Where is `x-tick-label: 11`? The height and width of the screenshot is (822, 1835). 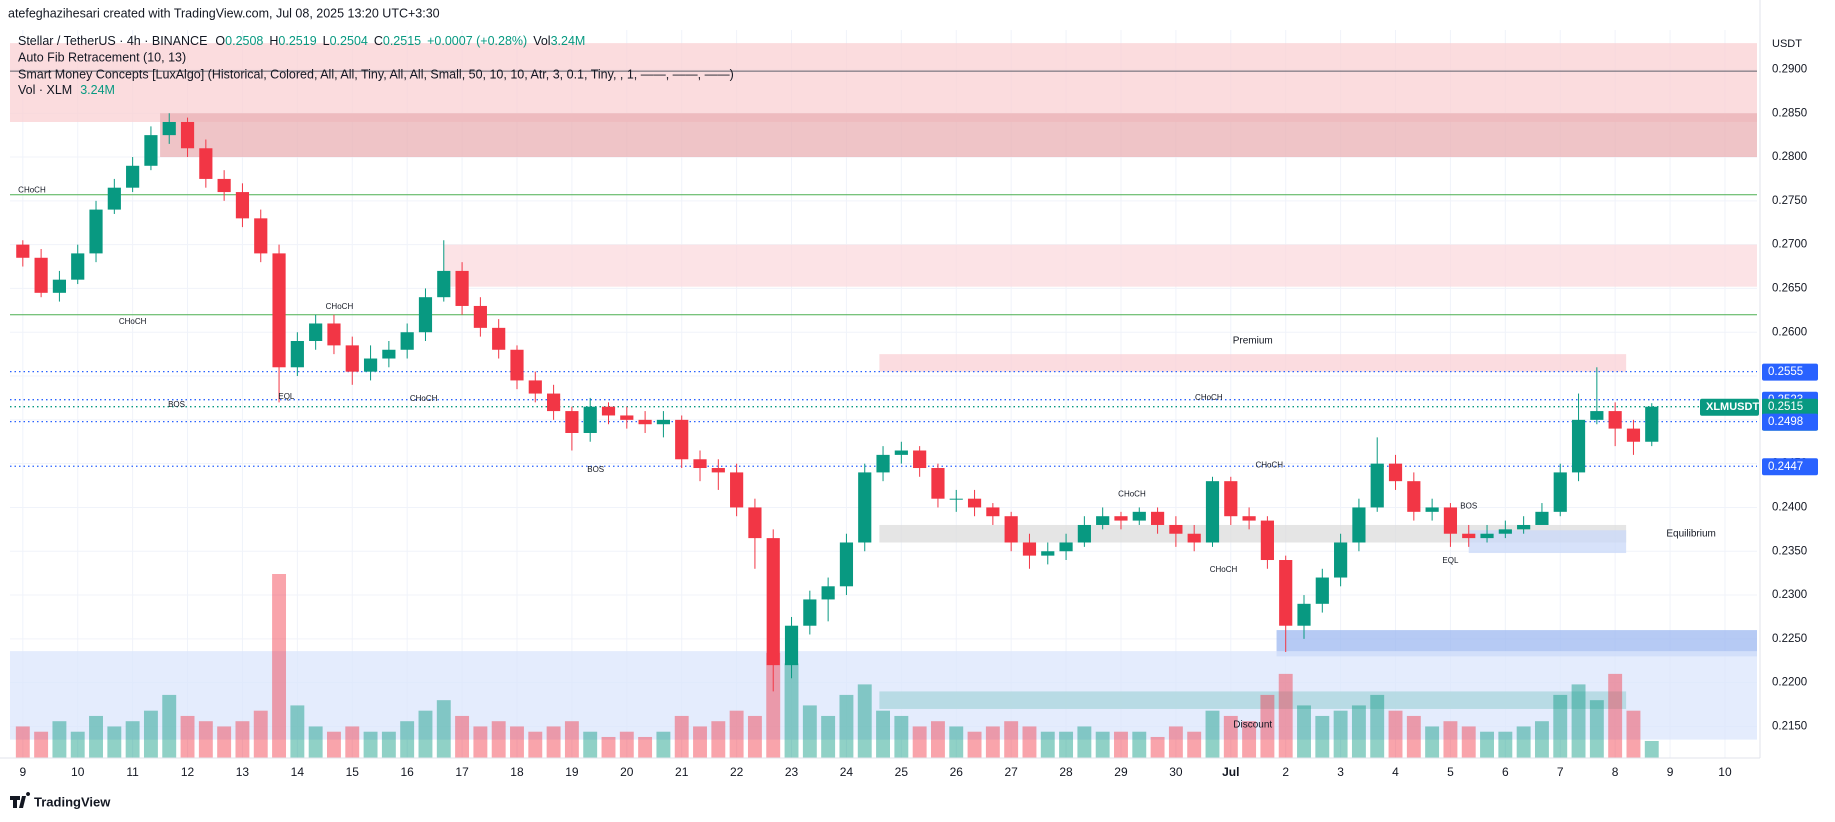
x-tick-label: 11 is located at coordinates (132, 772).